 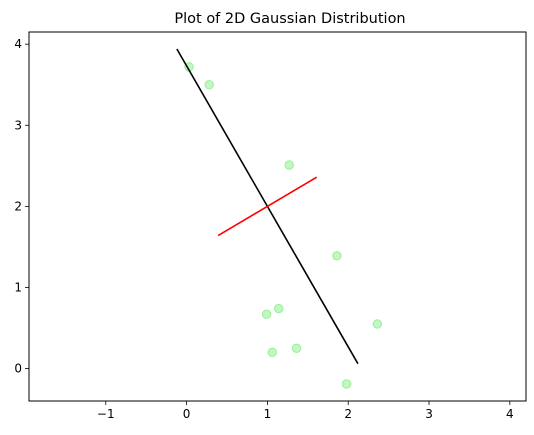 I want to click on x-tick-label: −1, so click(x=106, y=414).